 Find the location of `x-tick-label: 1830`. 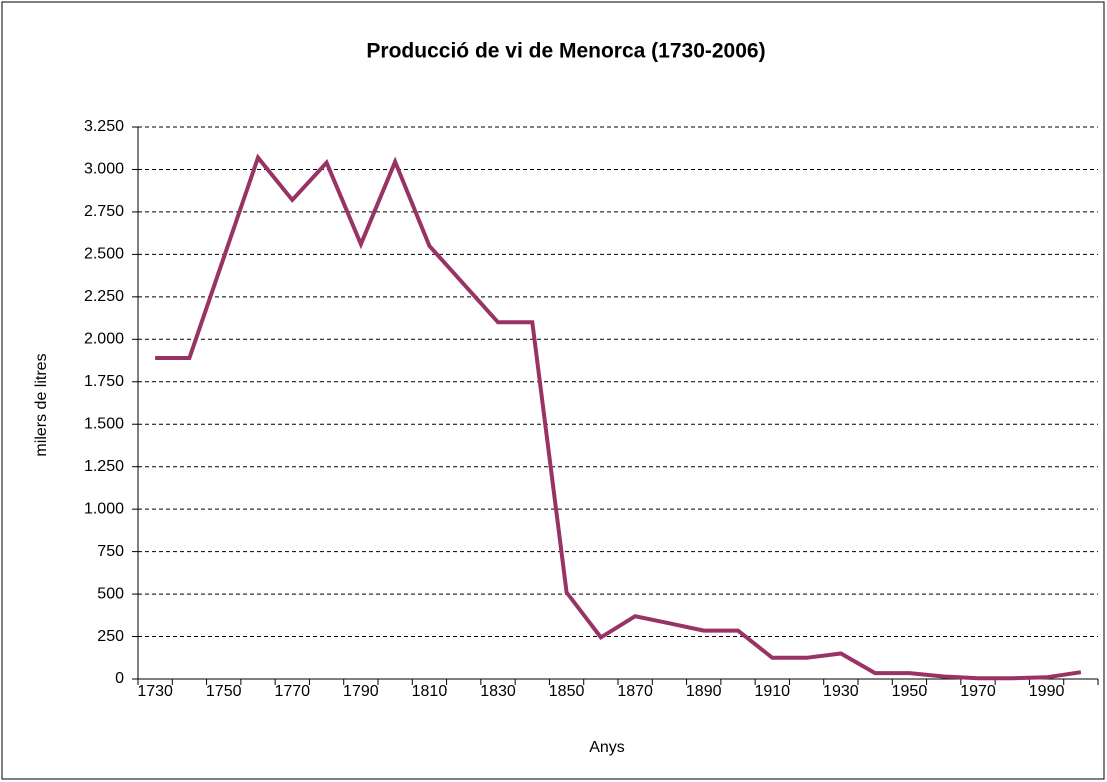

x-tick-label: 1830 is located at coordinates (498, 691).